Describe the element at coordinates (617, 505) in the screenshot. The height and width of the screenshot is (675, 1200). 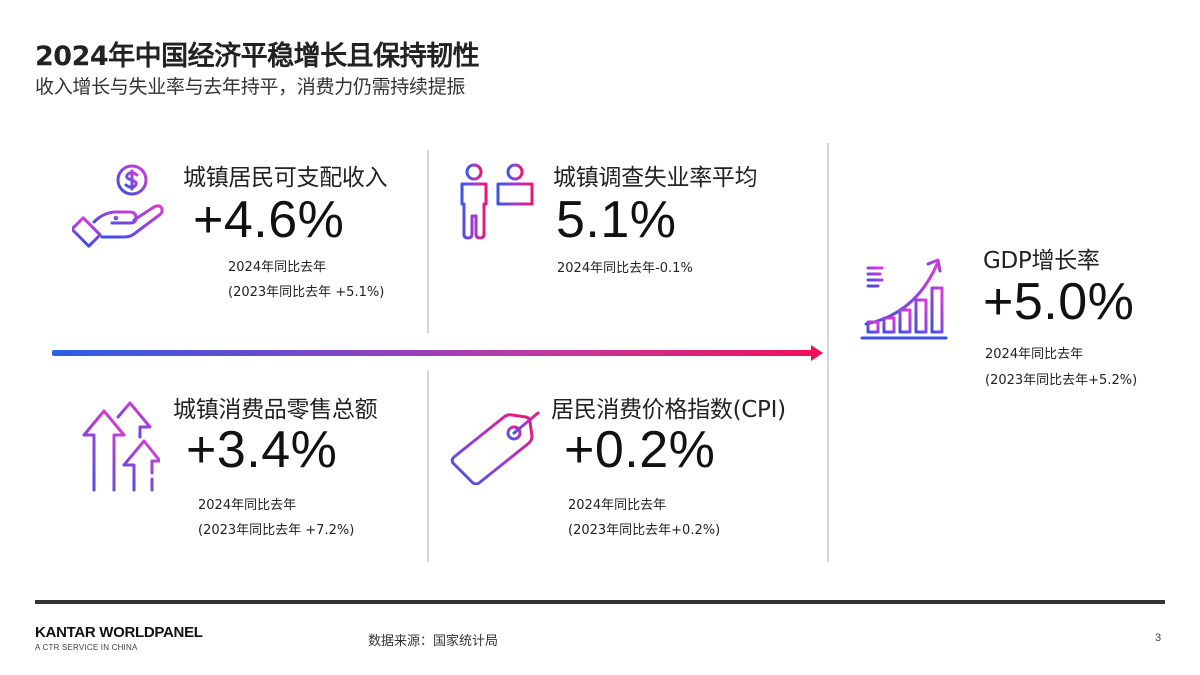
I see `metric-note-cpi-1: 2024年同比去年` at that location.